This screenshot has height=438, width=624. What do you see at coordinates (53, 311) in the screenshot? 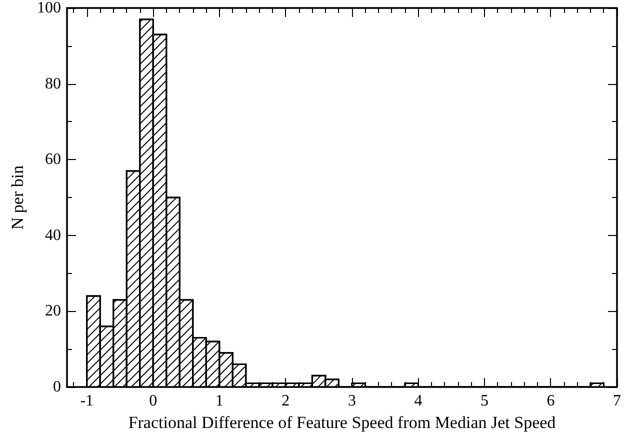
I see `y-tick-label: 20` at bounding box center [53, 311].